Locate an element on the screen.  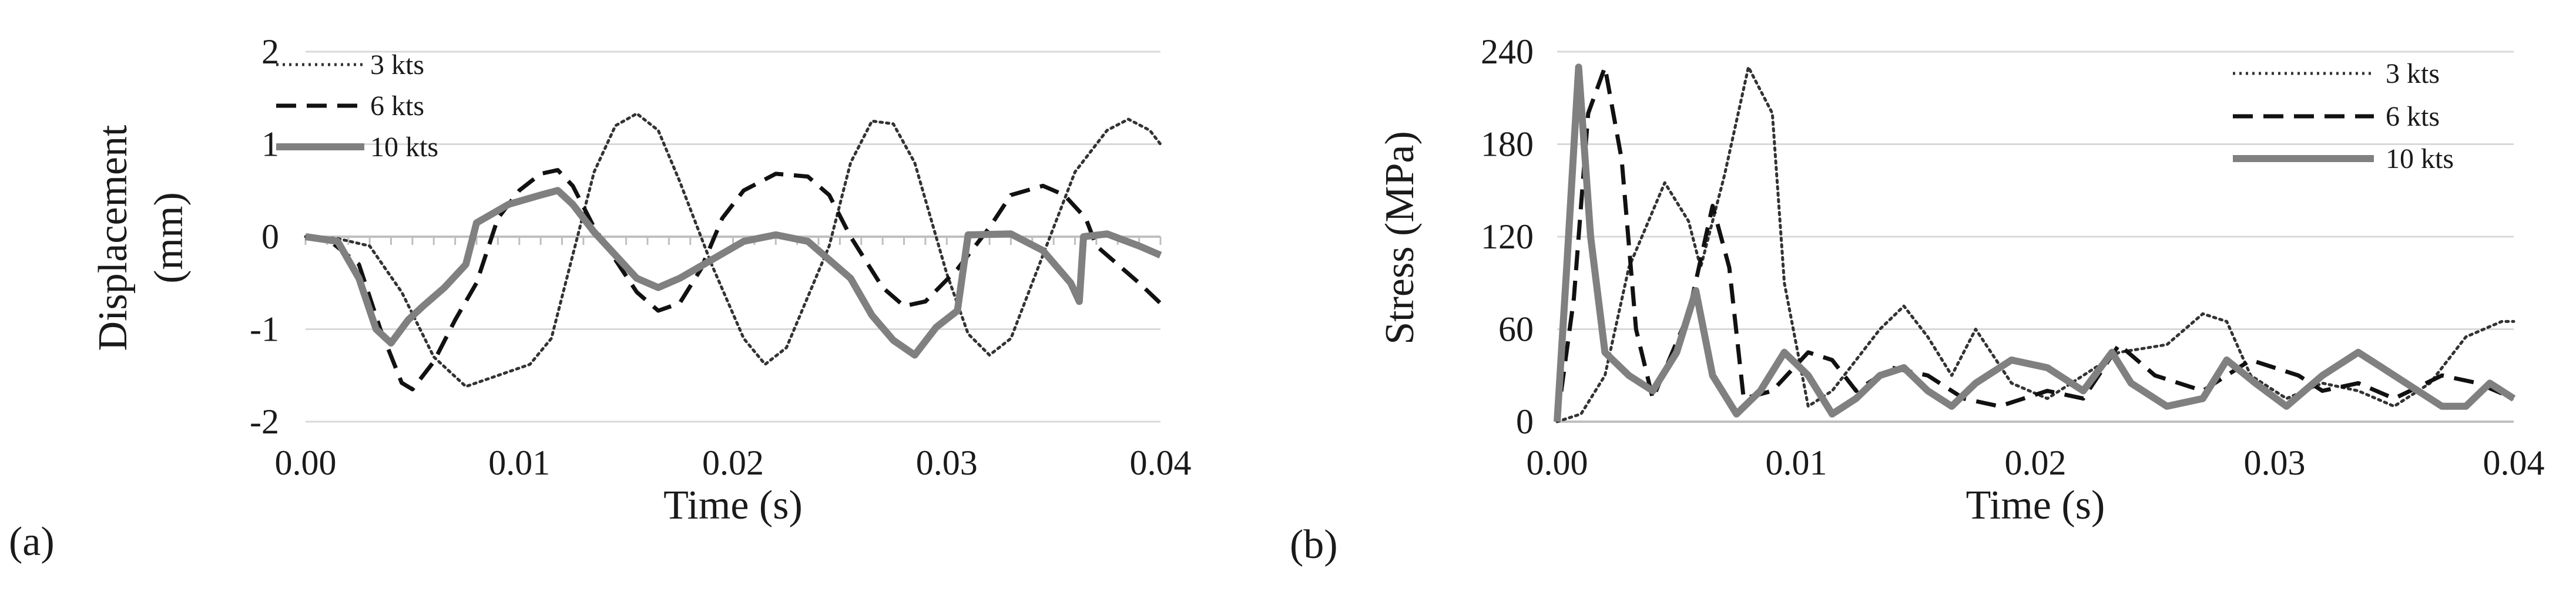
displacement-y-axis-label: Displacement is located at coordinates (113, 238).